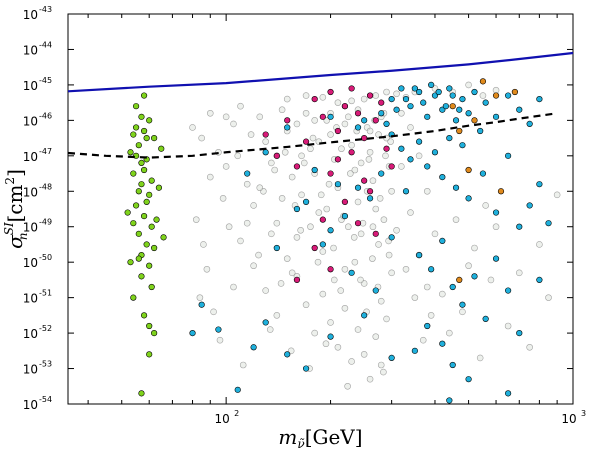  I want to click on x-tick-labels: 10 2 10 3, so click(401, 417).